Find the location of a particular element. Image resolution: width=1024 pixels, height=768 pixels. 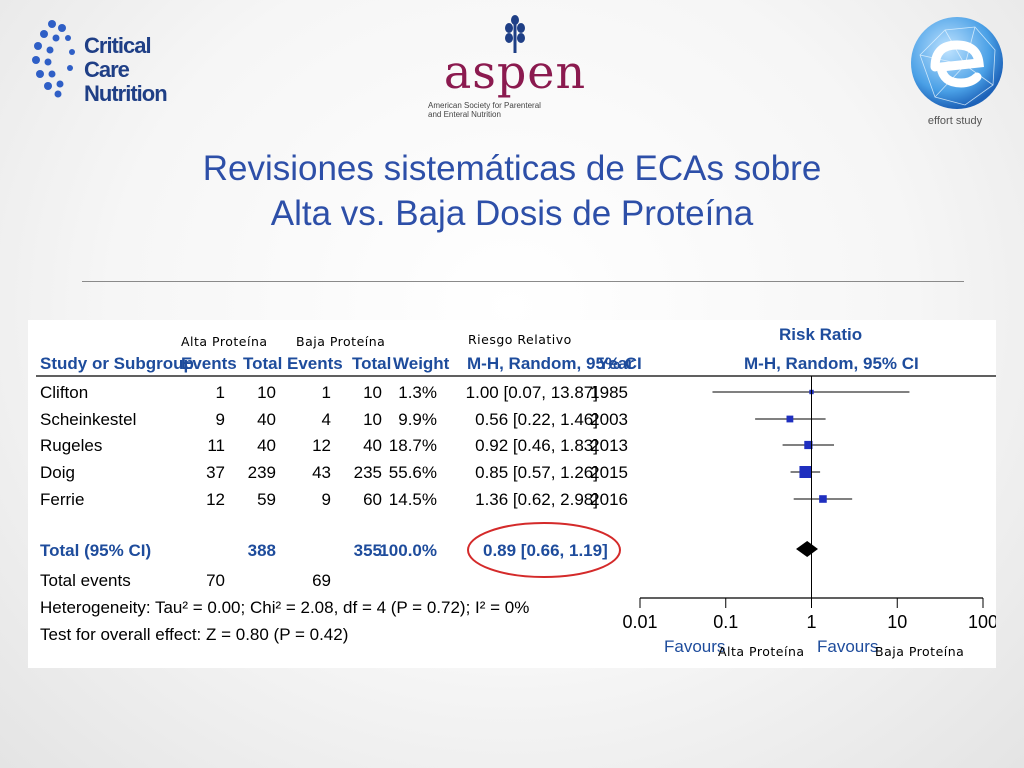

ccn-line1: Critical Care is located at coordinates (118, 57).